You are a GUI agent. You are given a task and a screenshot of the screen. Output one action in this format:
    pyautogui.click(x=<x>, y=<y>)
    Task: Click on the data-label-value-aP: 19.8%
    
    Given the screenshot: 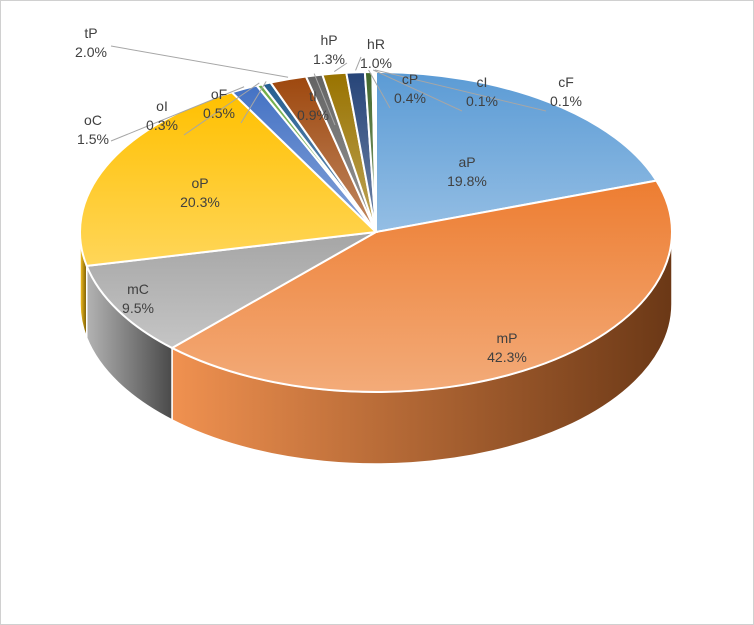 What is the action you would take?
    pyautogui.click(x=467, y=181)
    